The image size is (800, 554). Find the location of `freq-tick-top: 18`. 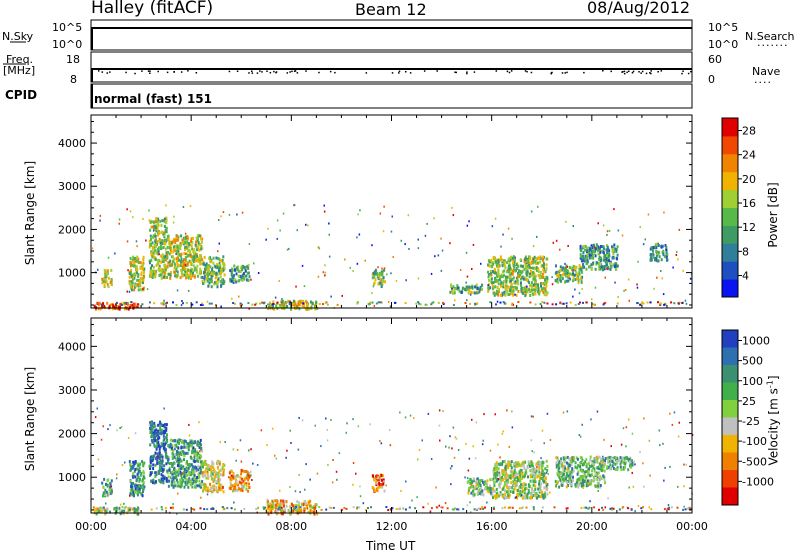

freq-tick-top: 18 is located at coordinates (73, 59).